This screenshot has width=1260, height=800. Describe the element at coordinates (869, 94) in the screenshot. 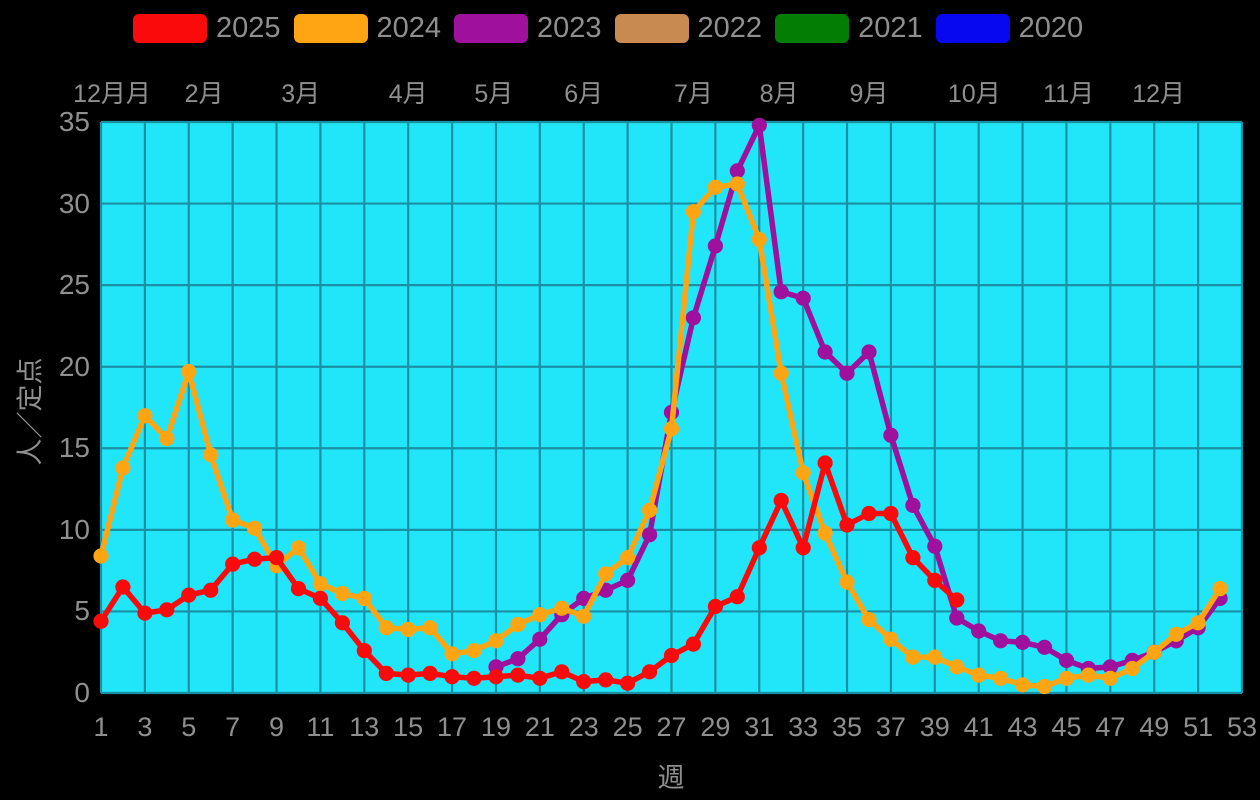

I see `month-label: 9月` at that location.